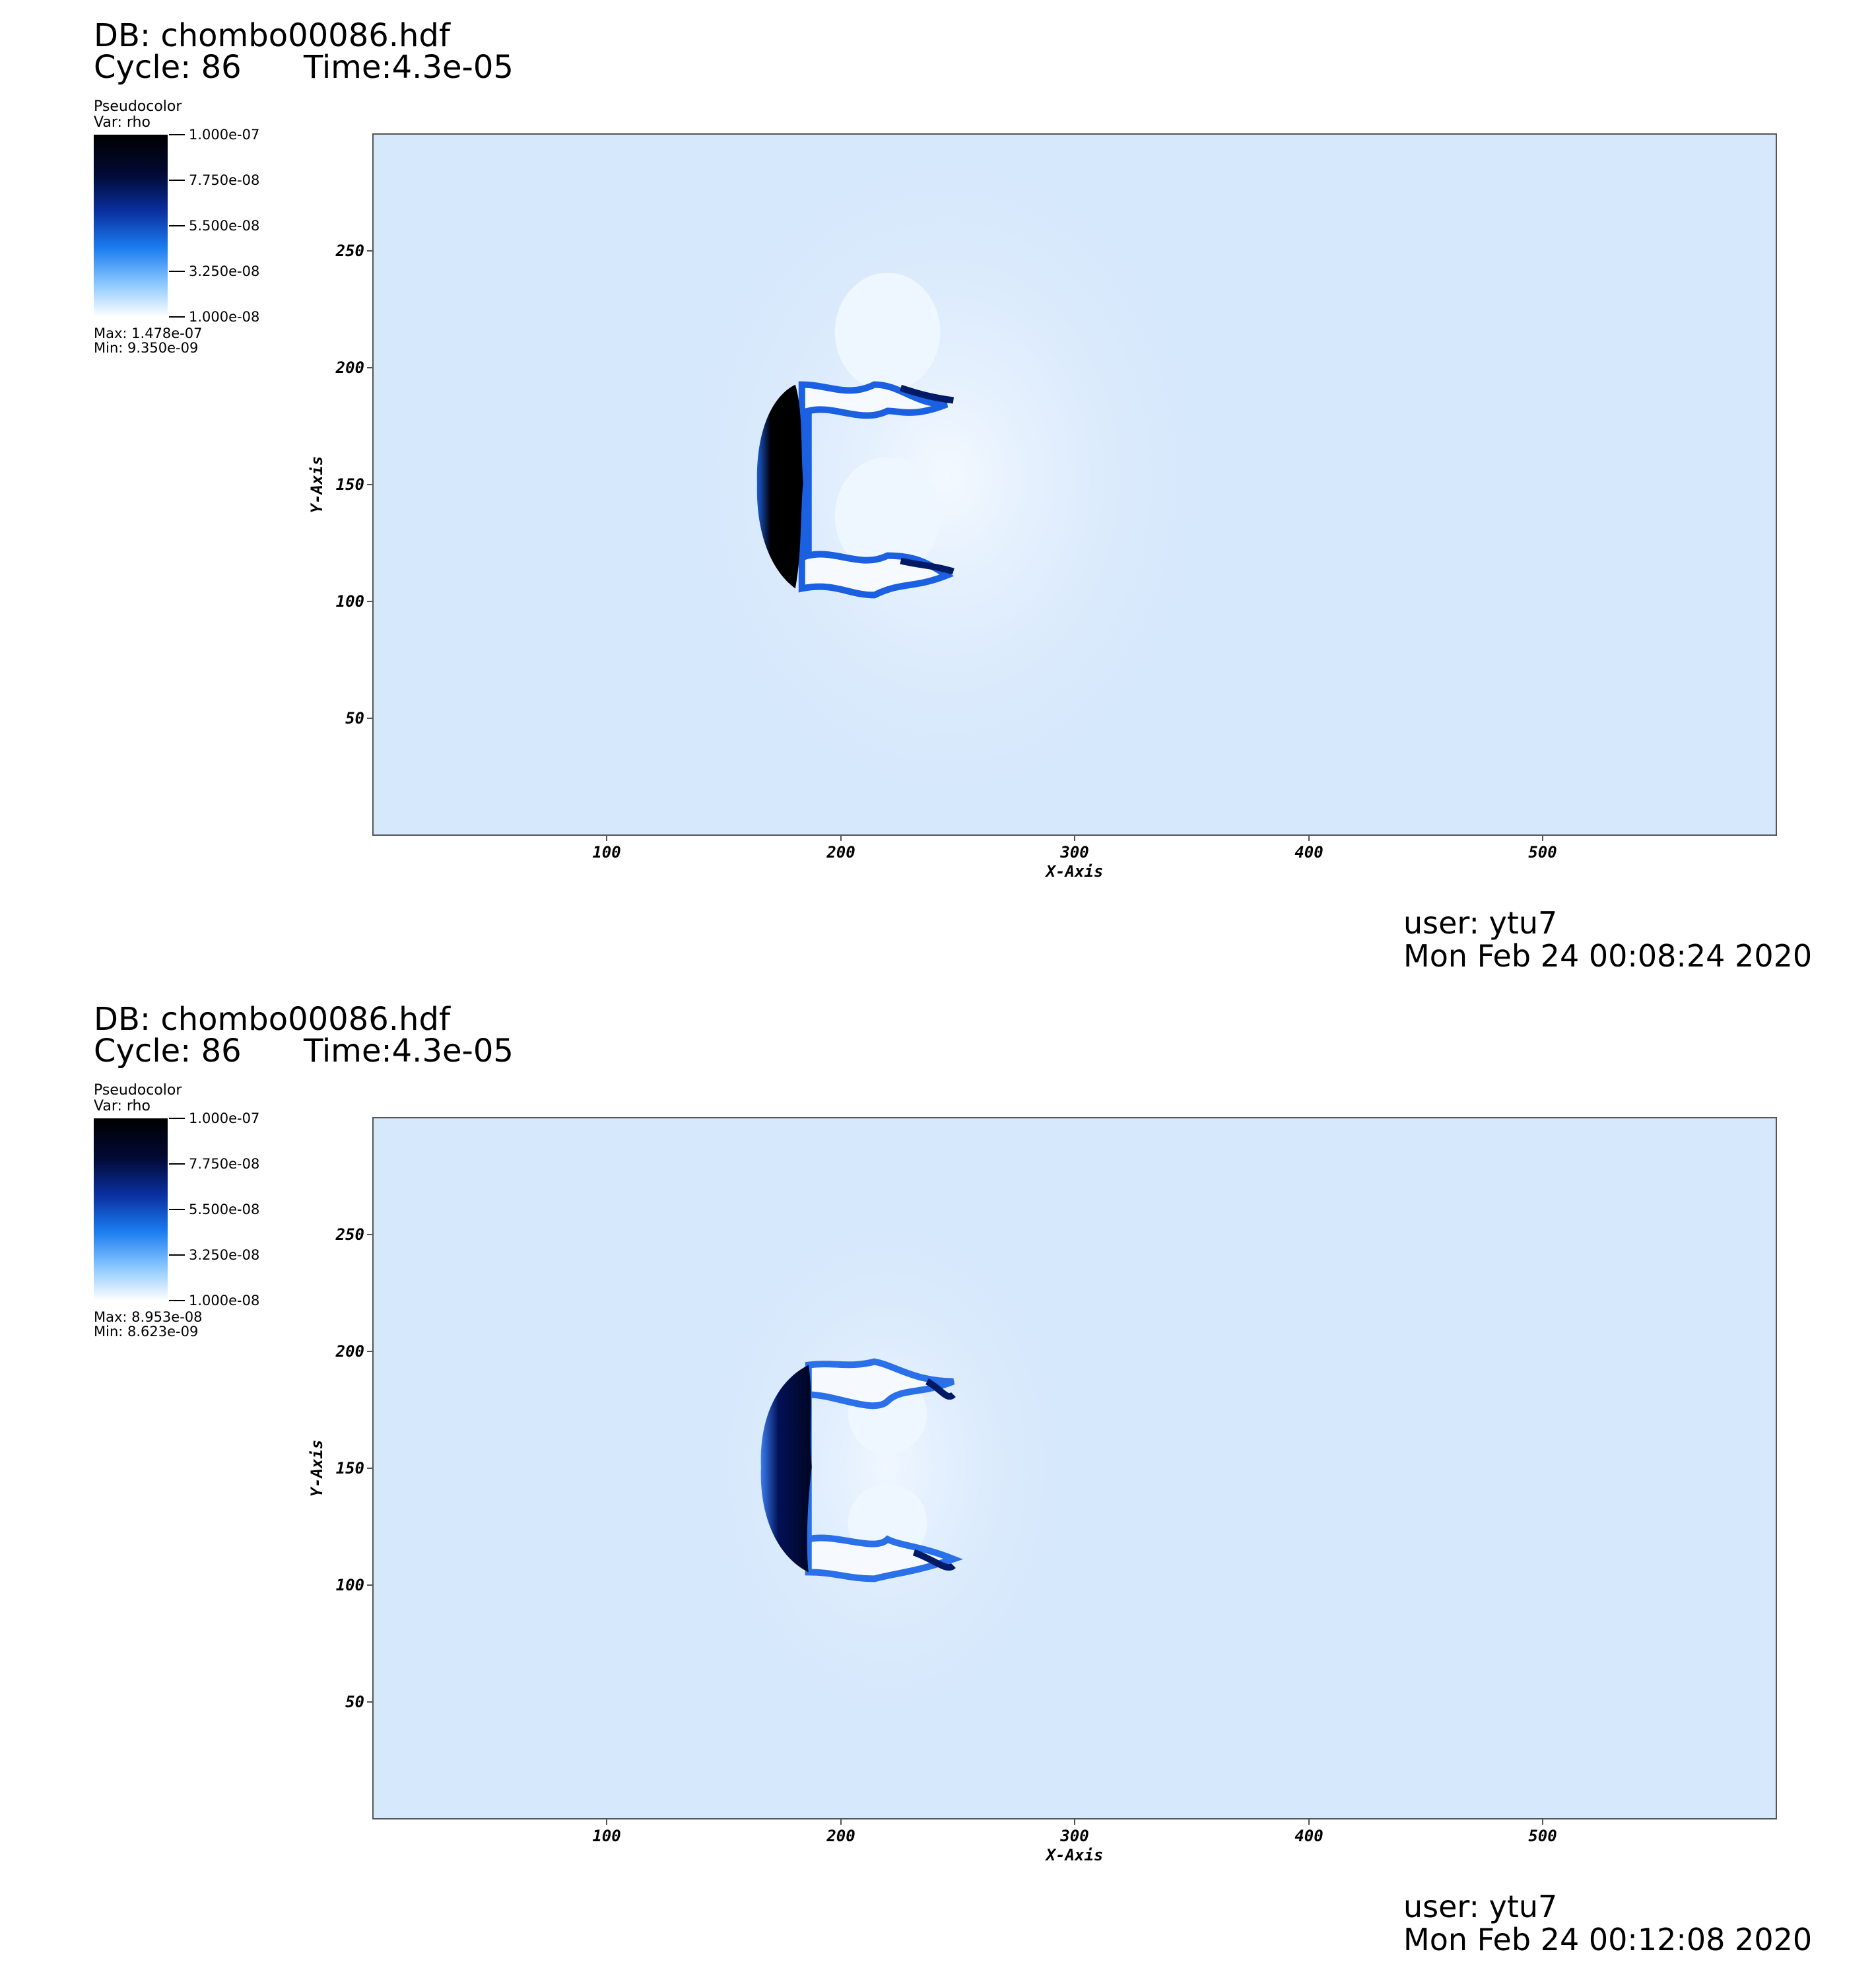  I want to click on vortex-top, so click(887, 332).